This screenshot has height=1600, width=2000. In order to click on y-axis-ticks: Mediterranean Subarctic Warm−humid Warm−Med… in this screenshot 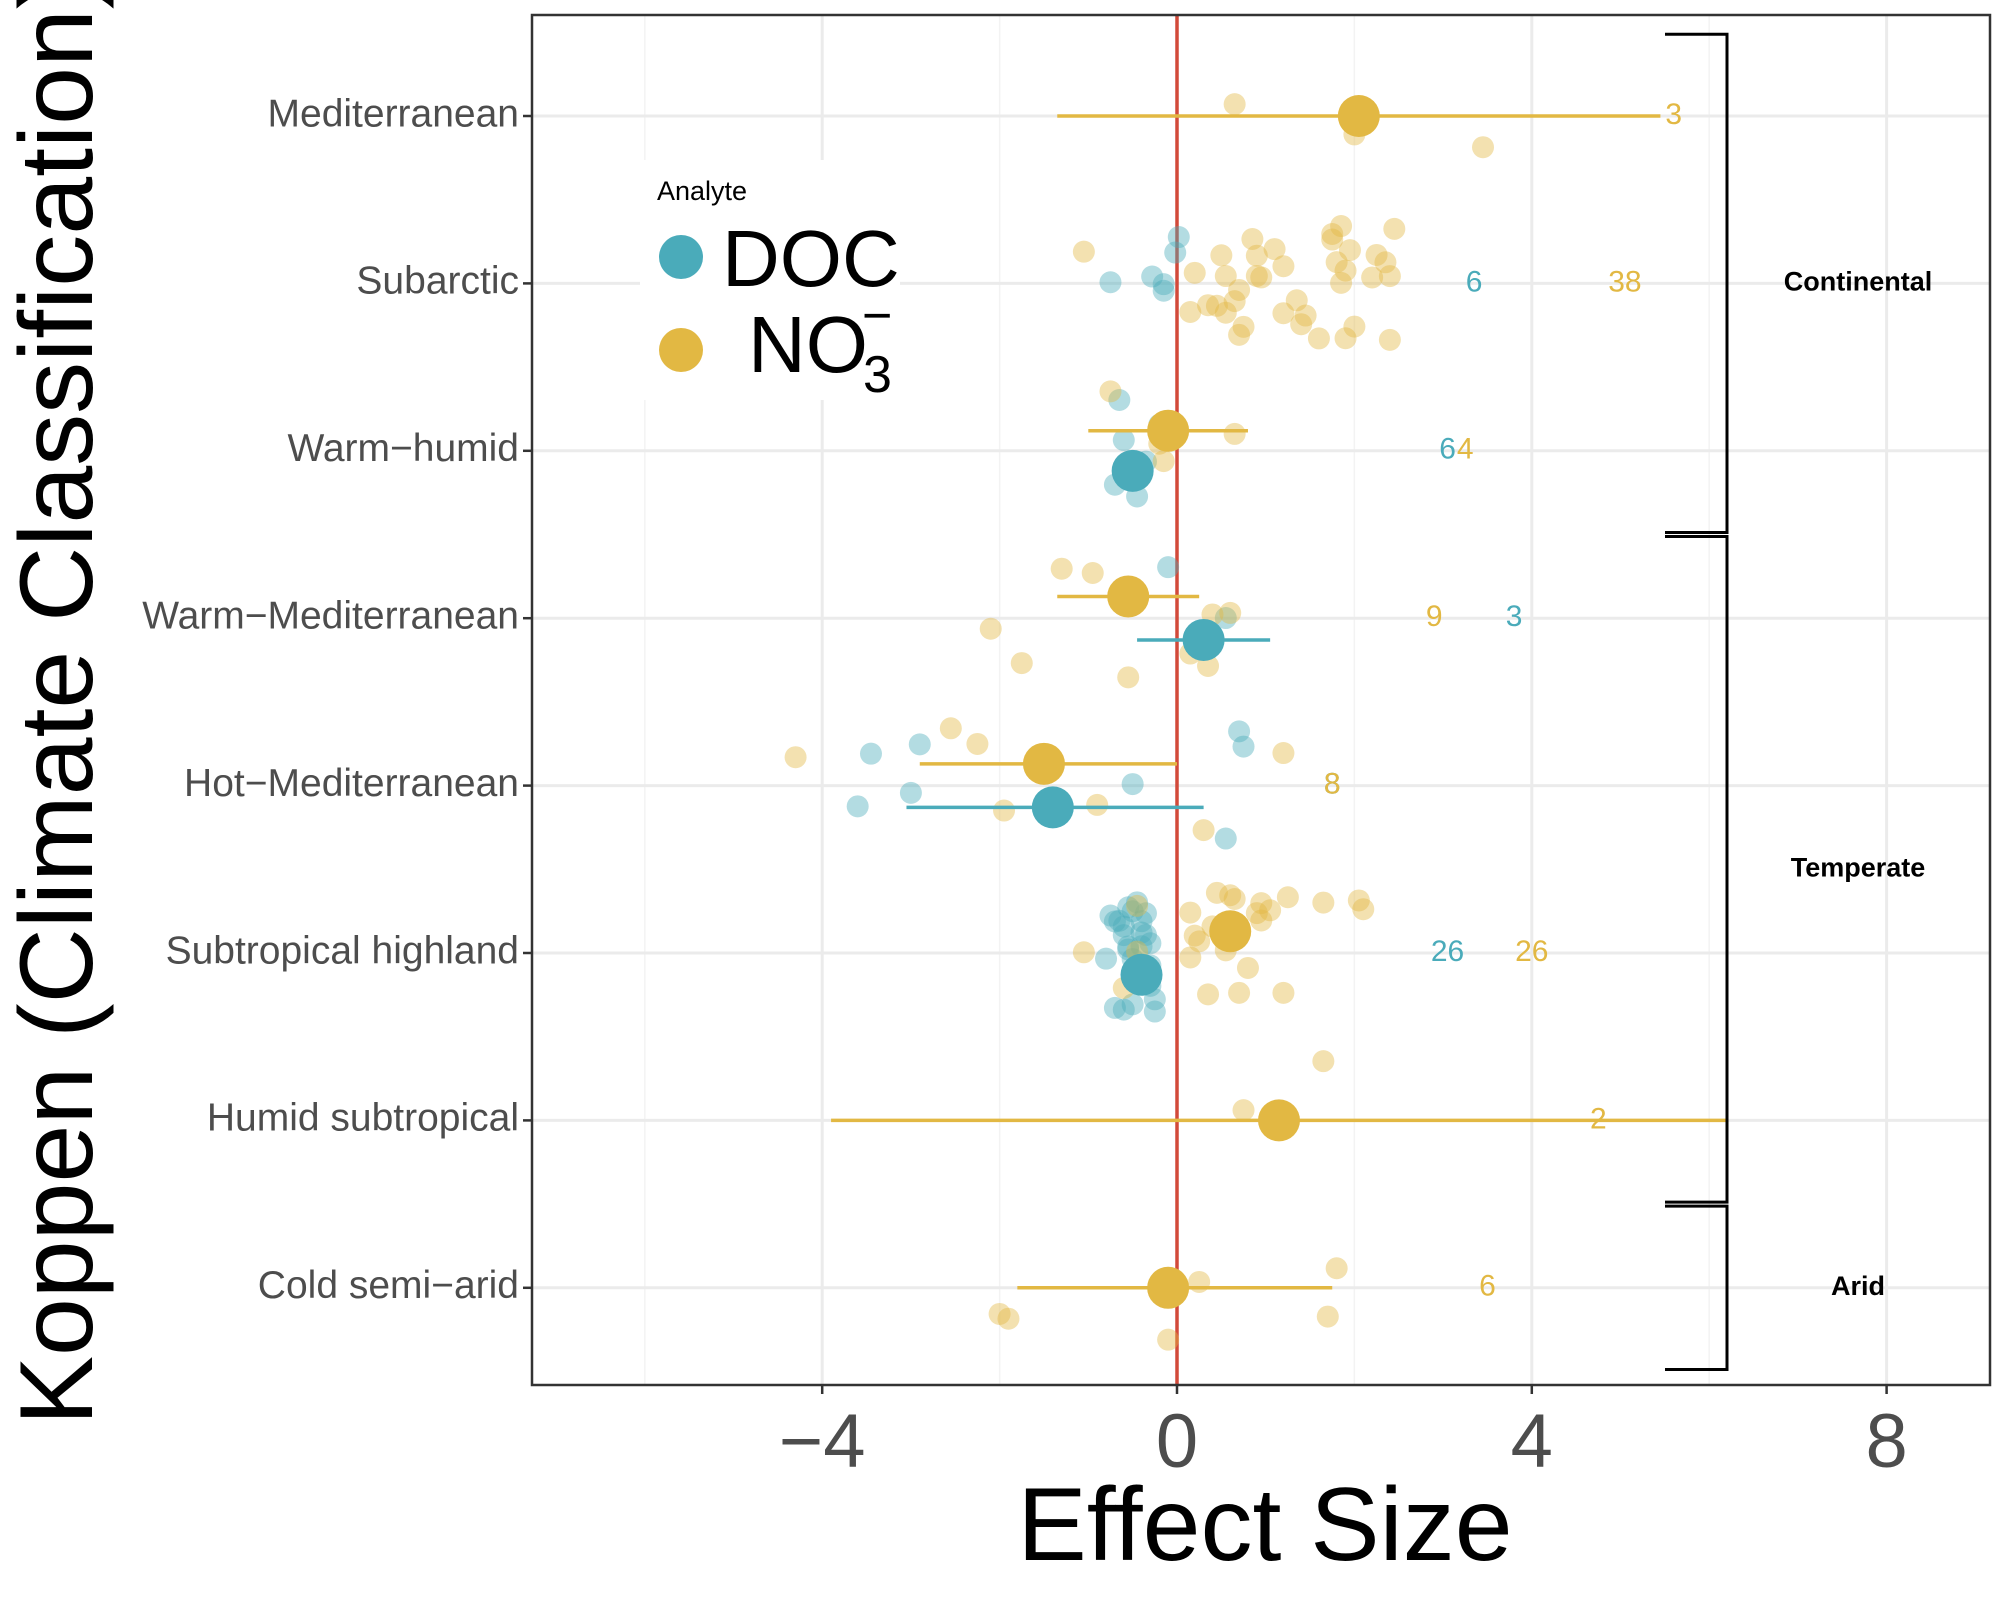, I will do `click(337, 699)`.